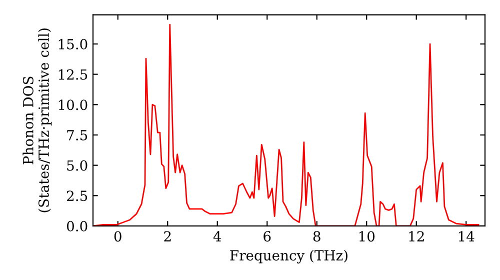  What do you see at coordinates (316, 236) in the screenshot?
I see `x-tick-label: 8` at bounding box center [316, 236].